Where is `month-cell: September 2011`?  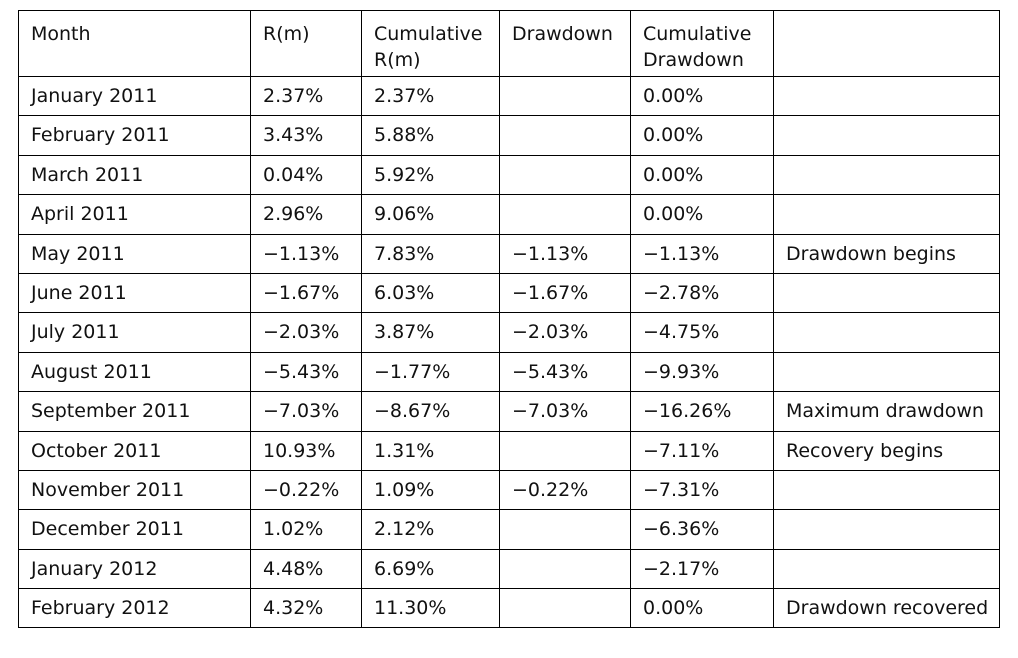
month-cell: September 2011 is located at coordinates (134, 411).